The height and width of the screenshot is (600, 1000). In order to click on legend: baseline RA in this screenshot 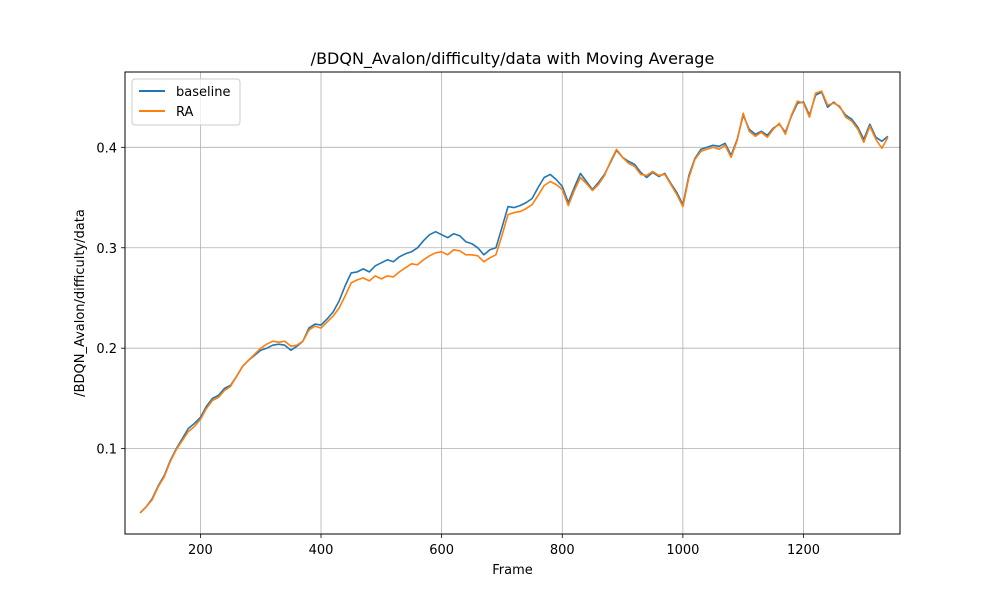, I will do `click(186, 102)`.